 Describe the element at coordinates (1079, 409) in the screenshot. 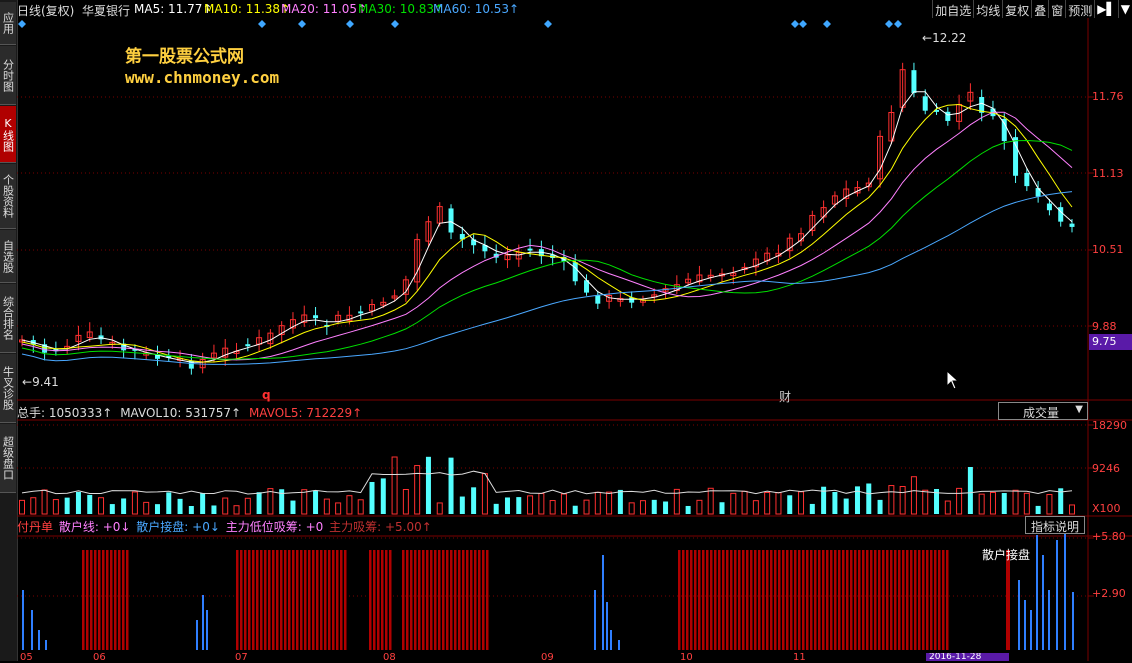

I see `chevron-down-icon: ▼` at that location.